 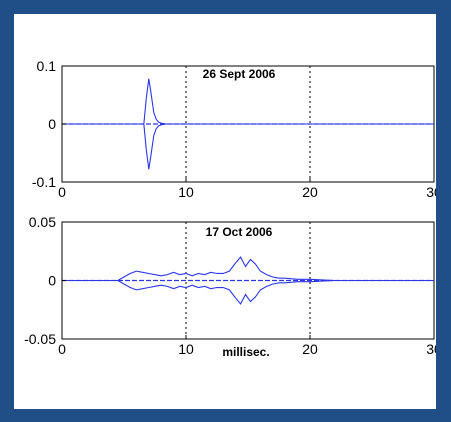 I want to click on plot2-series-0-lower, so click(x=248, y=292).